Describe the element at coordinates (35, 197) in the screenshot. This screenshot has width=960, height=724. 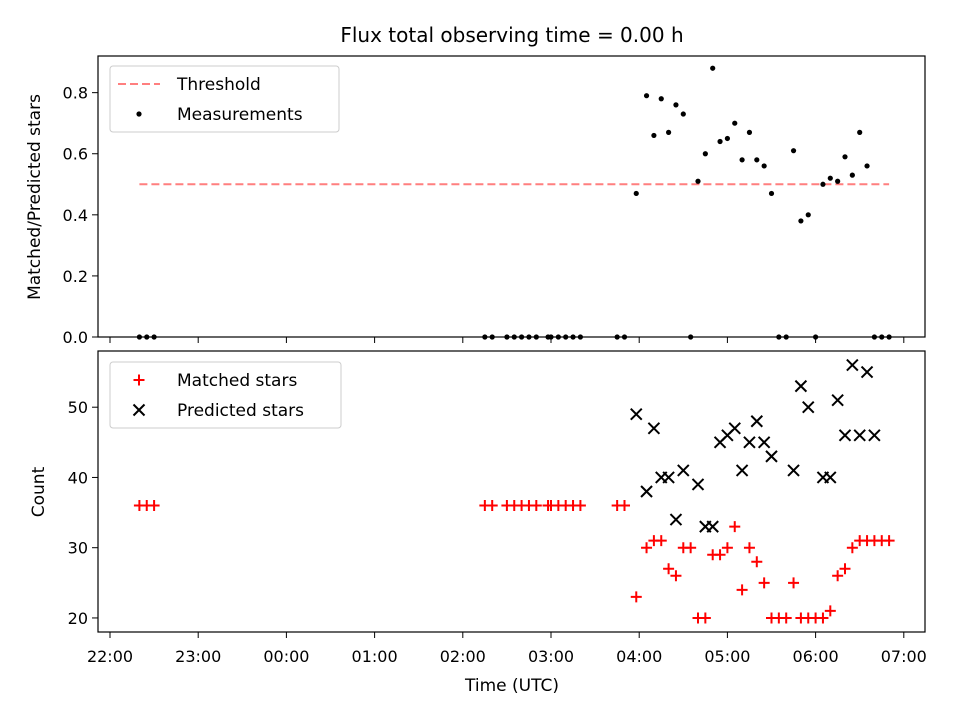
I see `top-y-axis-label: Matched/Predicted stars` at that location.